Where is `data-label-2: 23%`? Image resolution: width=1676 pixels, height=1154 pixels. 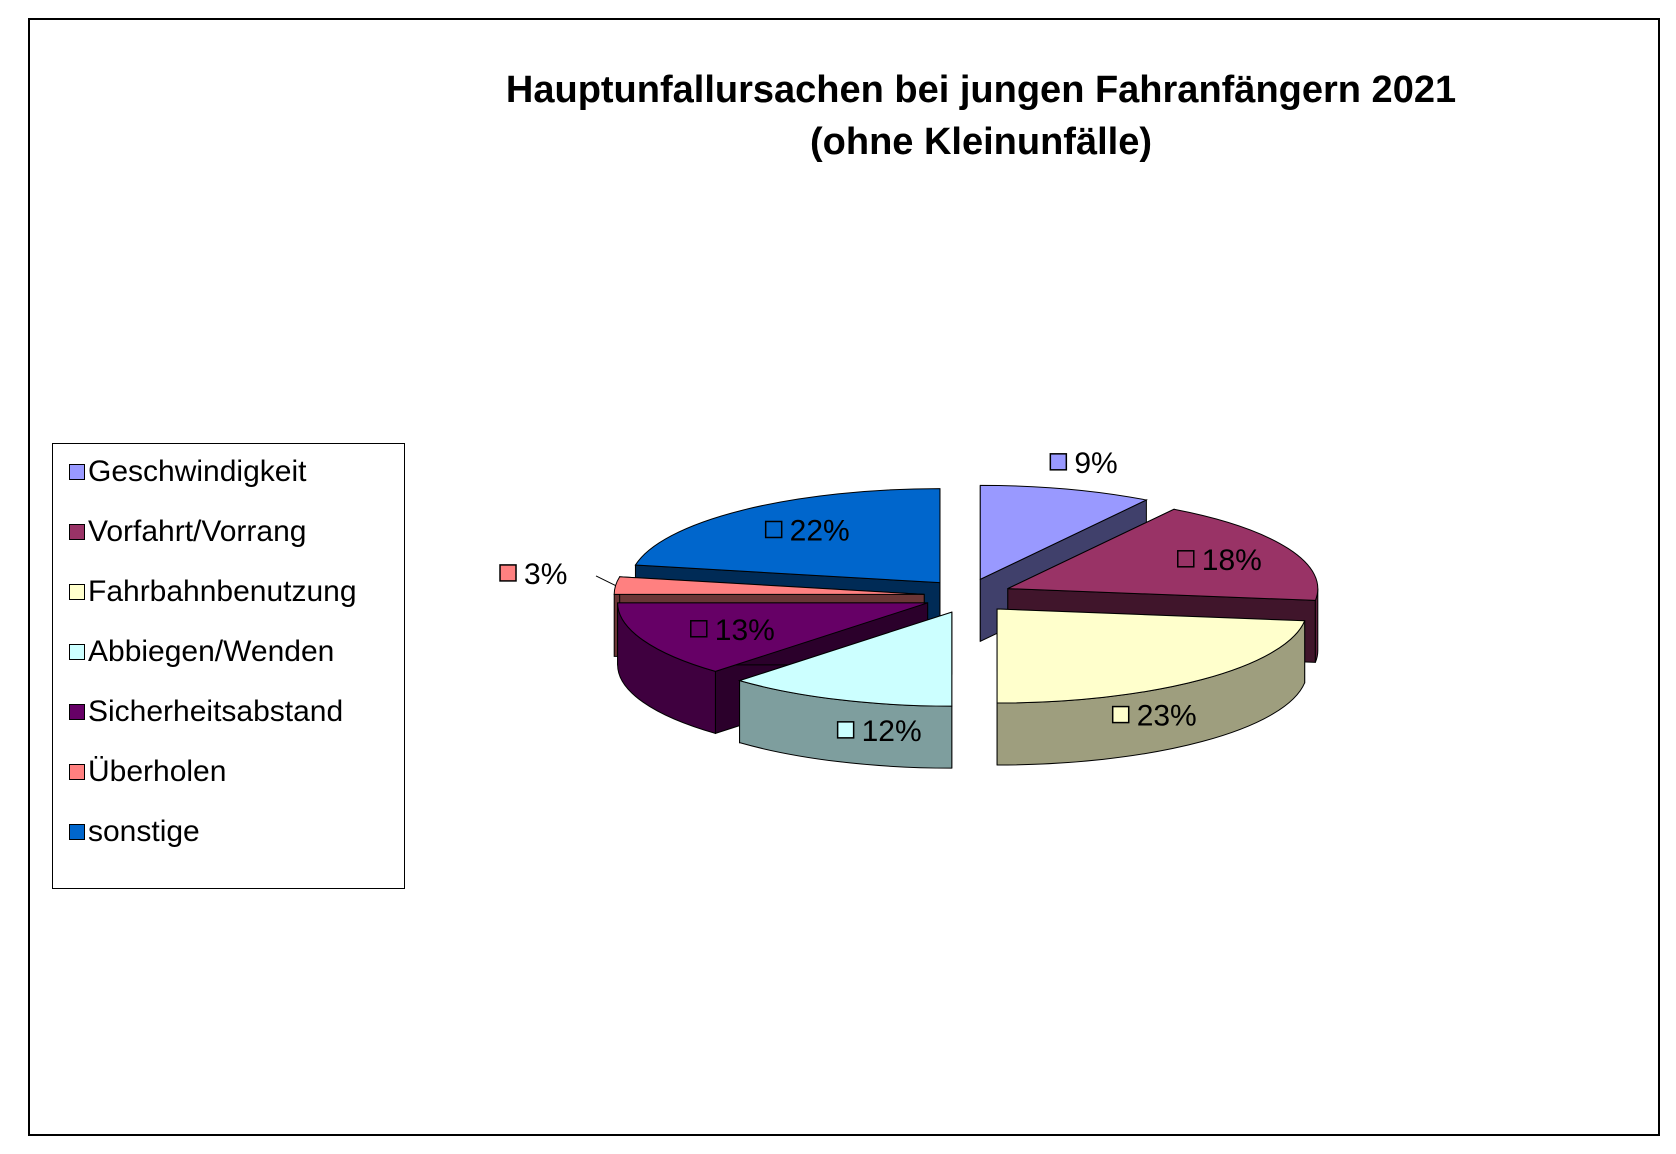
data-label-2: 23% is located at coordinates (1154, 716).